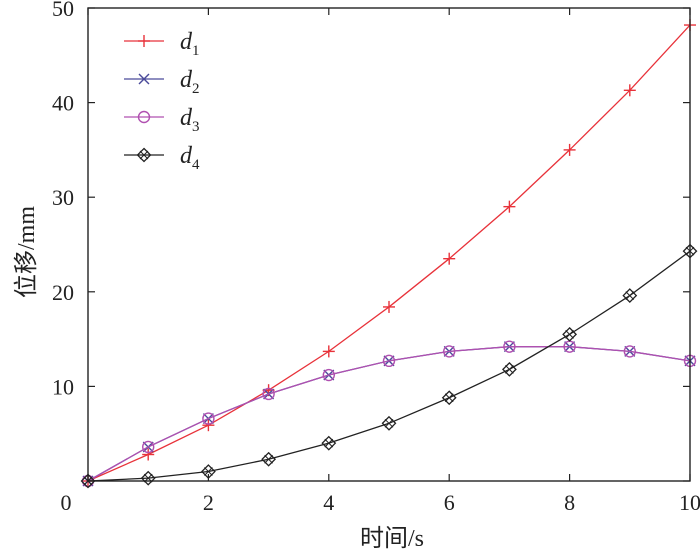 Image resolution: width=700 pixels, height=554 pixels. Describe the element at coordinates (26, 252) in the screenshot. I see `y-axis-title: 位移/mm` at that location.